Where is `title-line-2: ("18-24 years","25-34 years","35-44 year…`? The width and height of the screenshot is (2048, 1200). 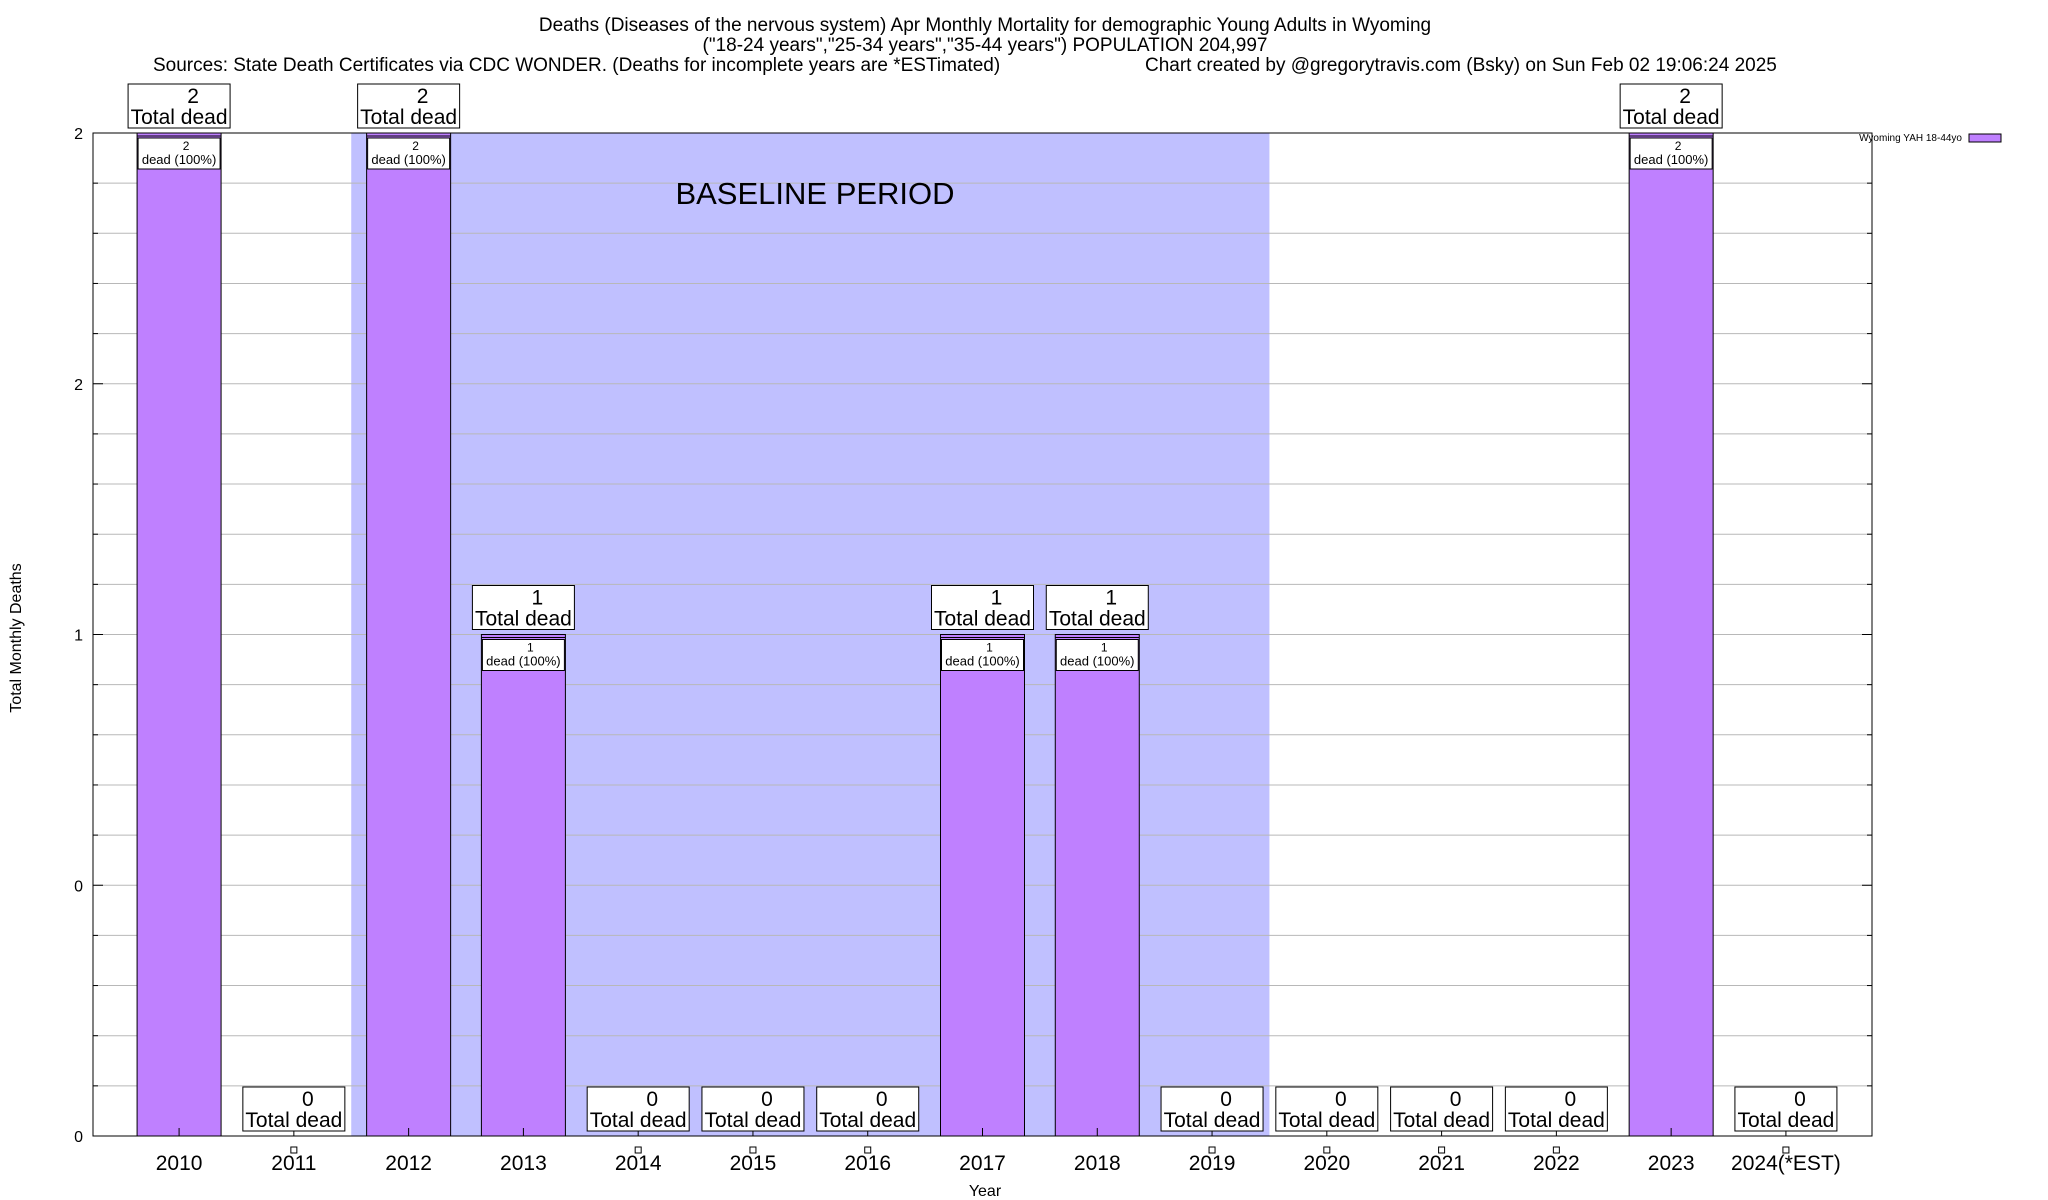
title-line-2: ("18-24 years","25-34 years","35-44 year… is located at coordinates (985, 45).